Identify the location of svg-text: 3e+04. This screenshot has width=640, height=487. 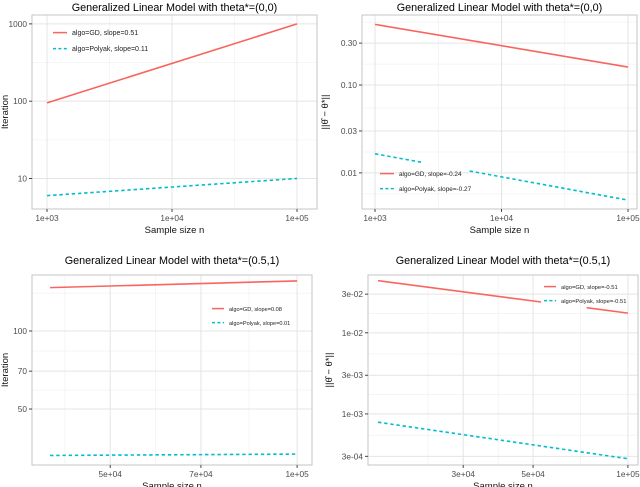
(464, 474).